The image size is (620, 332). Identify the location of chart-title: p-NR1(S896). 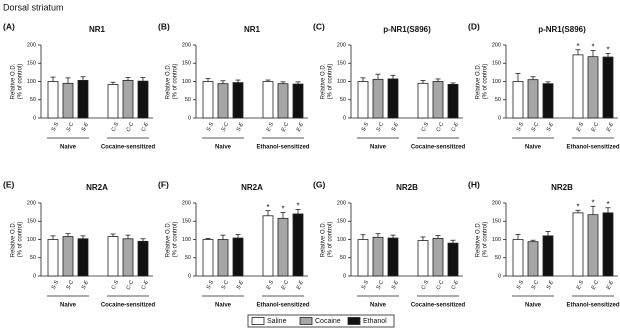
(407, 29).